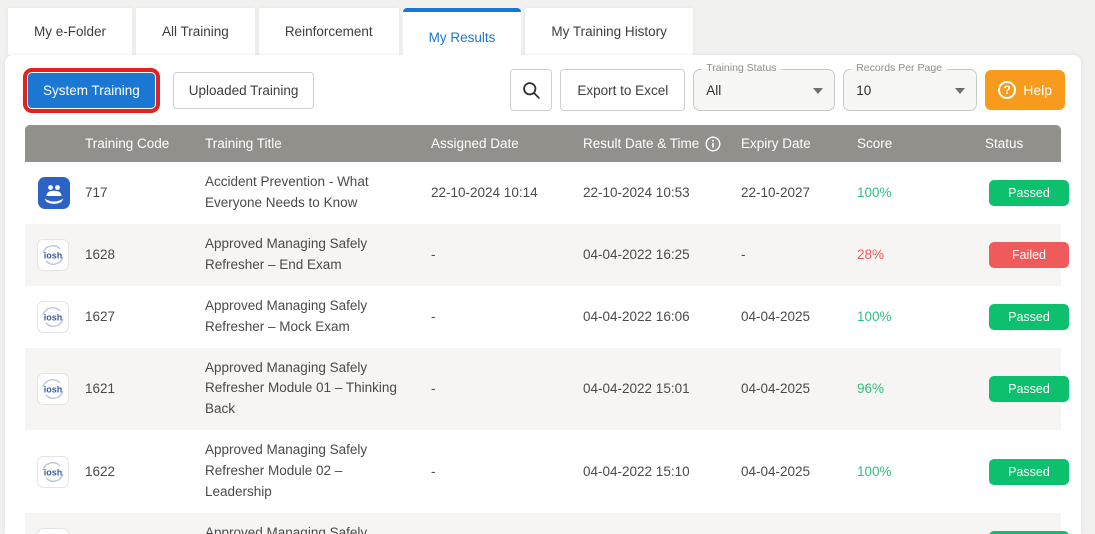 Image resolution: width=1095 pixels, height=534 pixels. I want to click on training-status-select: Training Status All, so click(764, 86).